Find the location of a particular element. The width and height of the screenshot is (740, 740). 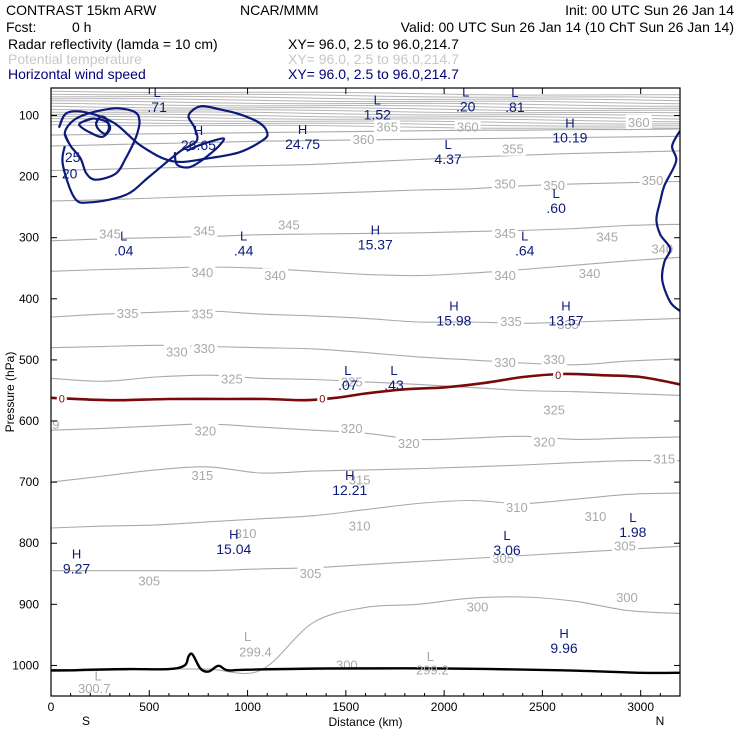

x-axis-label: Distance (km) is located at coordinates (365, 722).